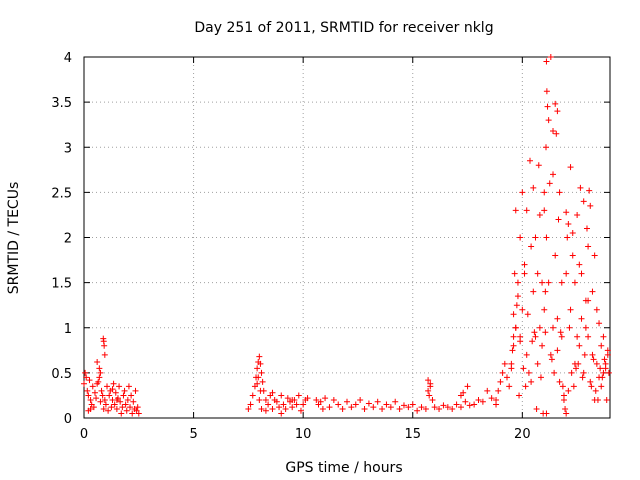 This screenshot has height=480, width=640. What do you see at coordinates (68, 419) in the screenshot?
I see `y-tick-label: 0` at bounding box center [68, 419].